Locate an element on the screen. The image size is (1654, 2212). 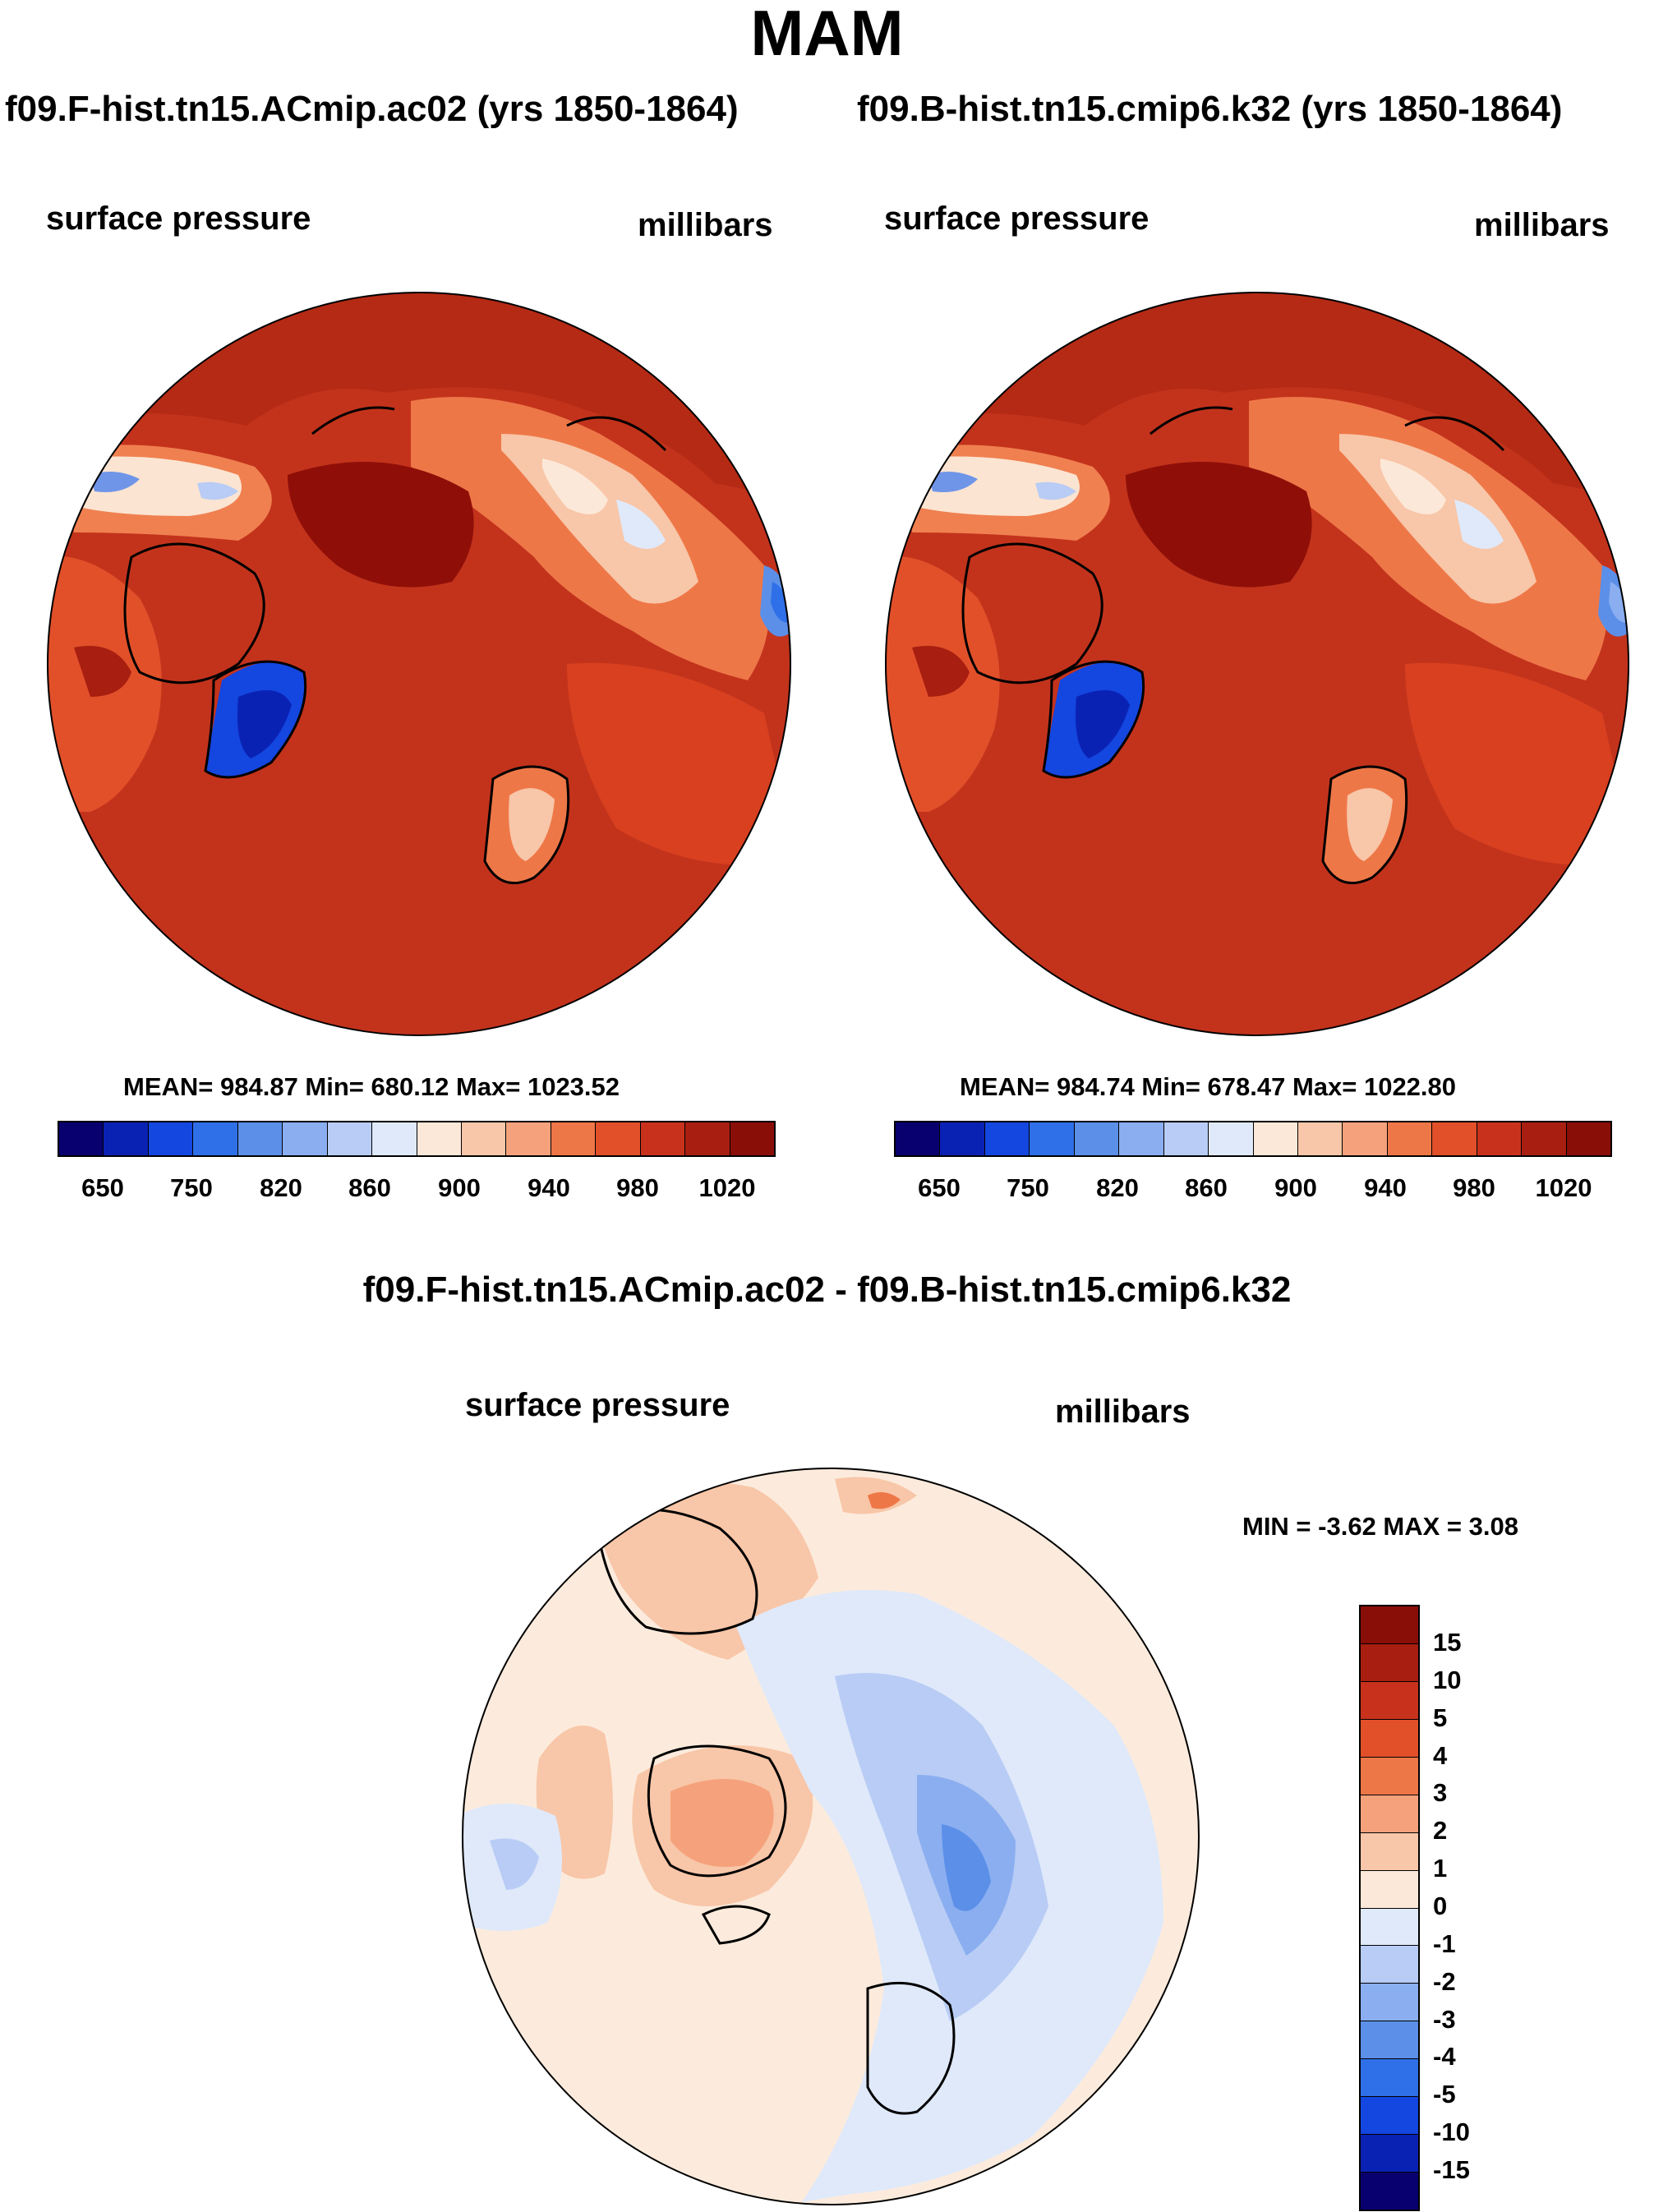
diff-colorbar is located at coordinates (1389, 1908).